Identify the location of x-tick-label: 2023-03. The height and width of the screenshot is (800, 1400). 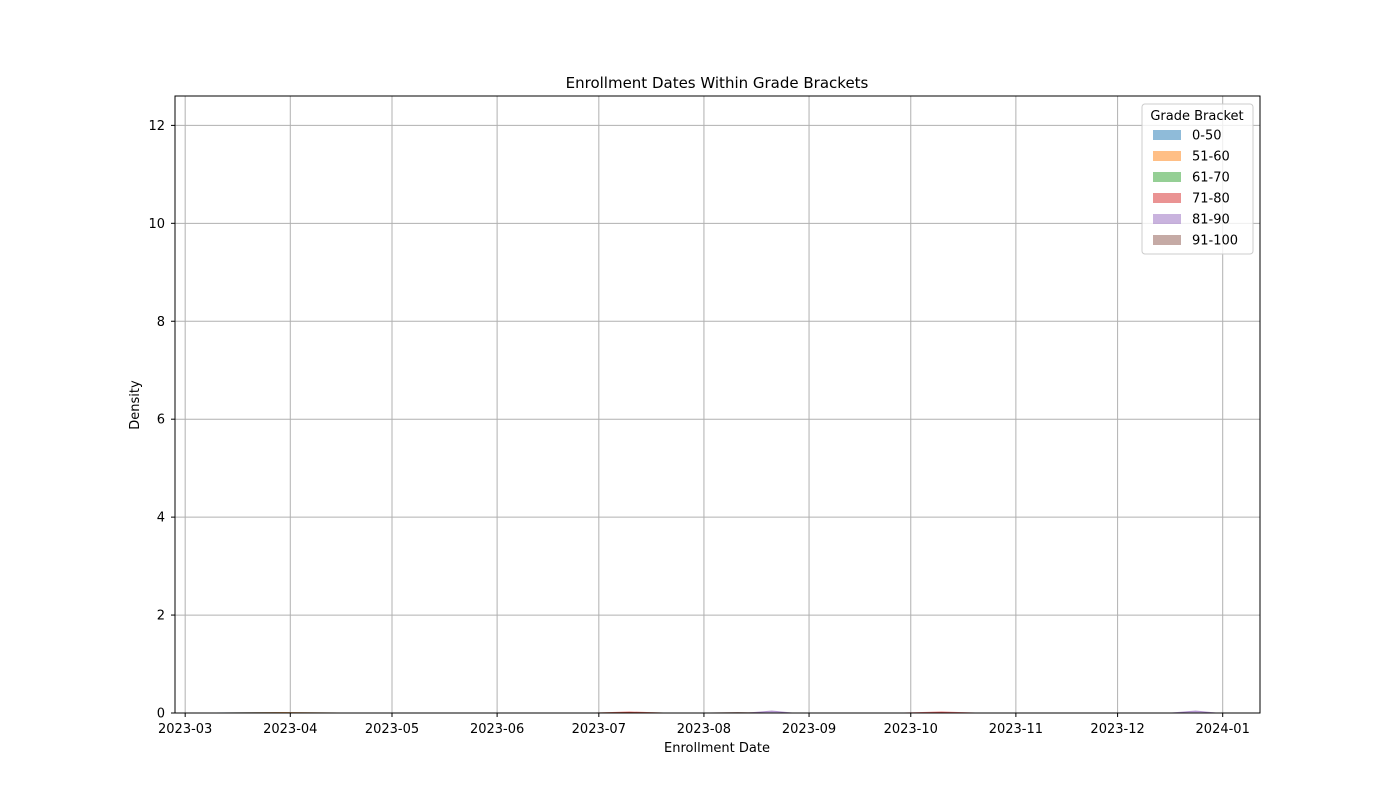
(185, 729).